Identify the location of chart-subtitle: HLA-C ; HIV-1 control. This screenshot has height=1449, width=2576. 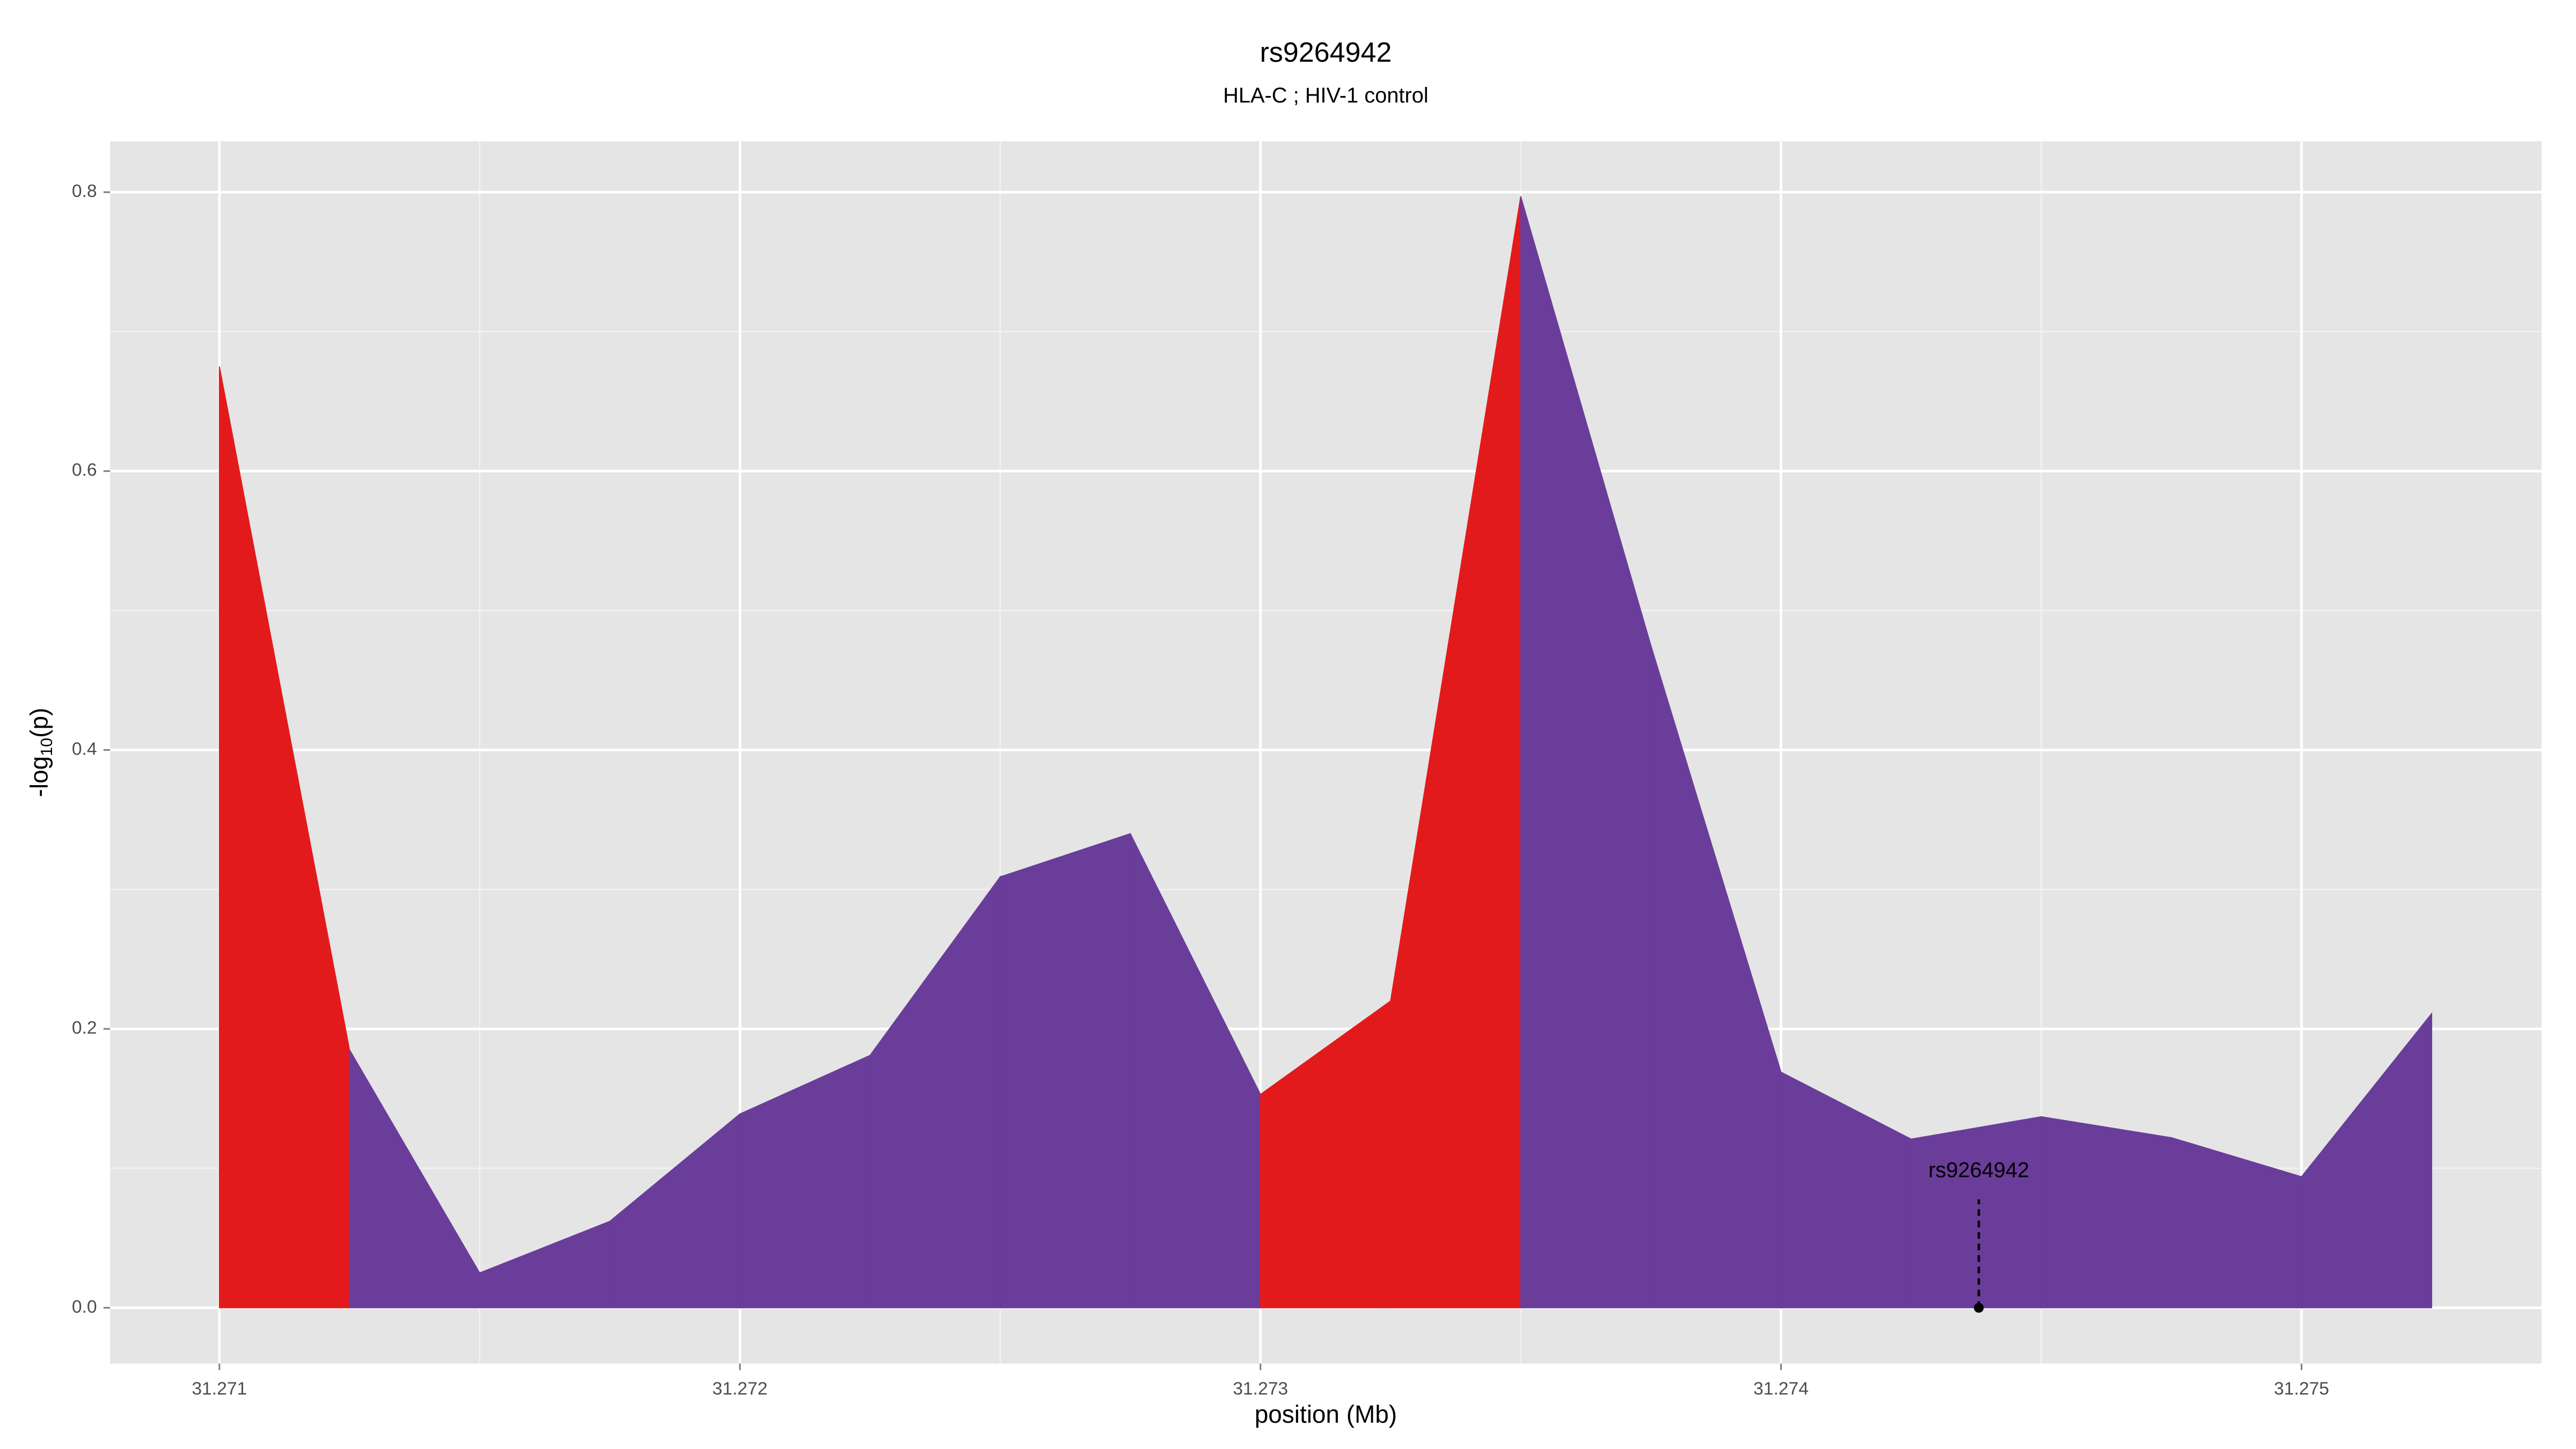
(1325, 95).